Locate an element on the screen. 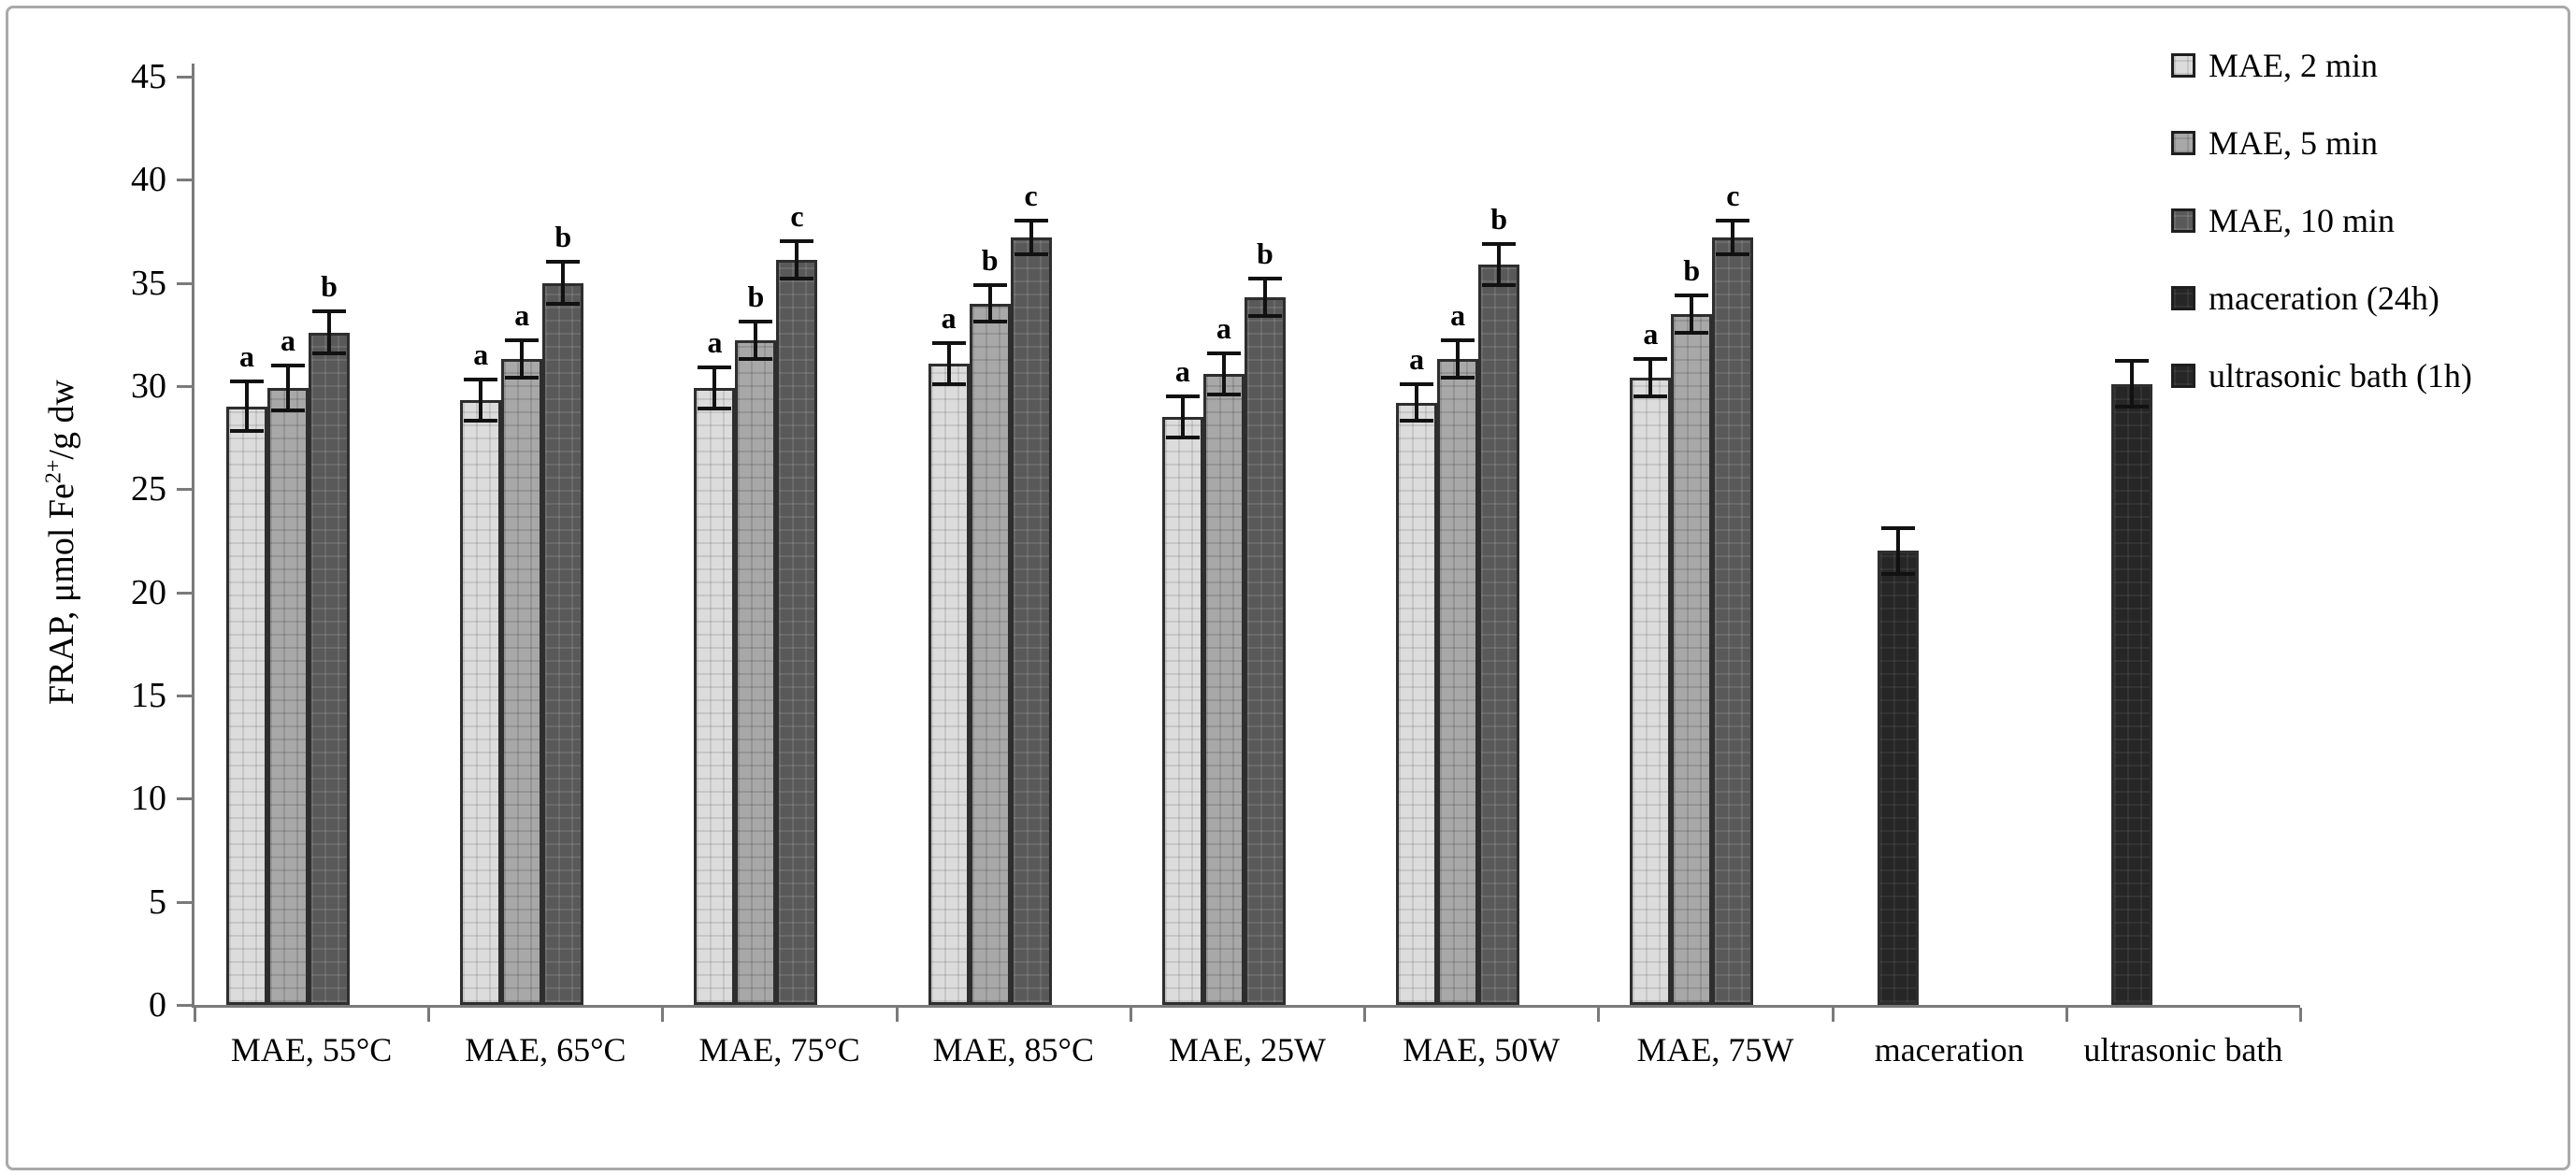  y-tick-label: 30 is located at coordinates (149, 386).